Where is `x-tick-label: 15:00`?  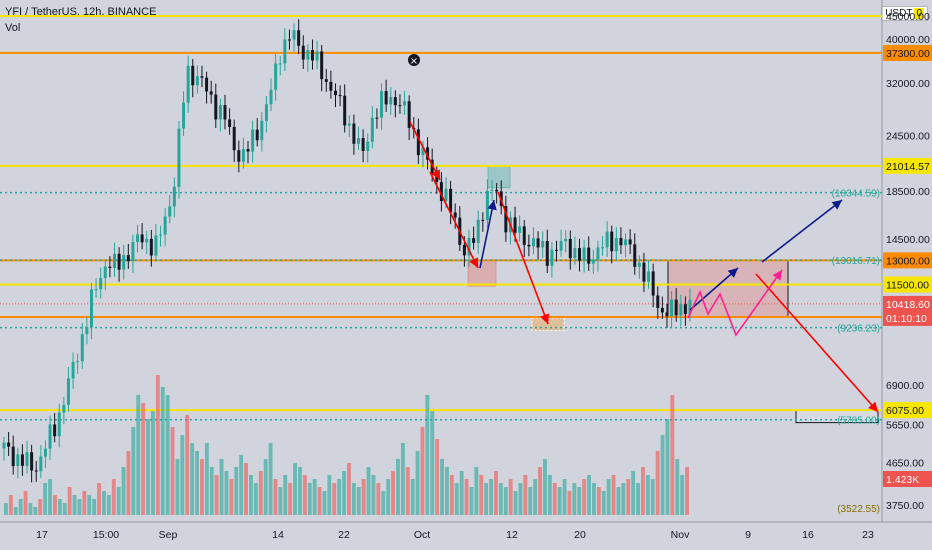 x-tick-label: 15:00 is located at coordinates (106, 535).